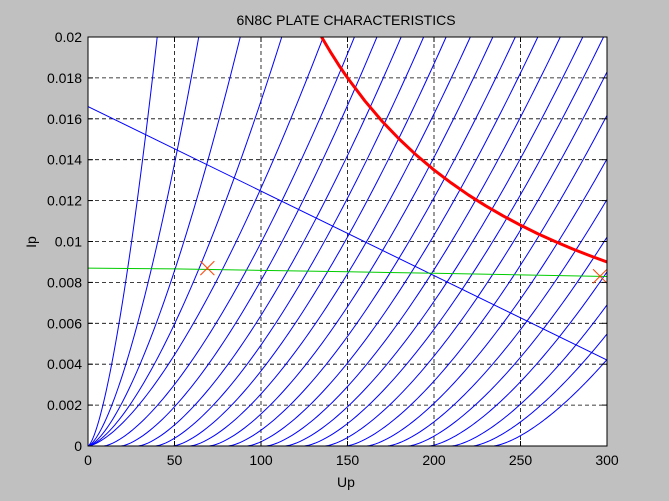 The height and width of the screenshot is (501, 669). I want to click on y-tick-label: 0.018, so click(64, 78).